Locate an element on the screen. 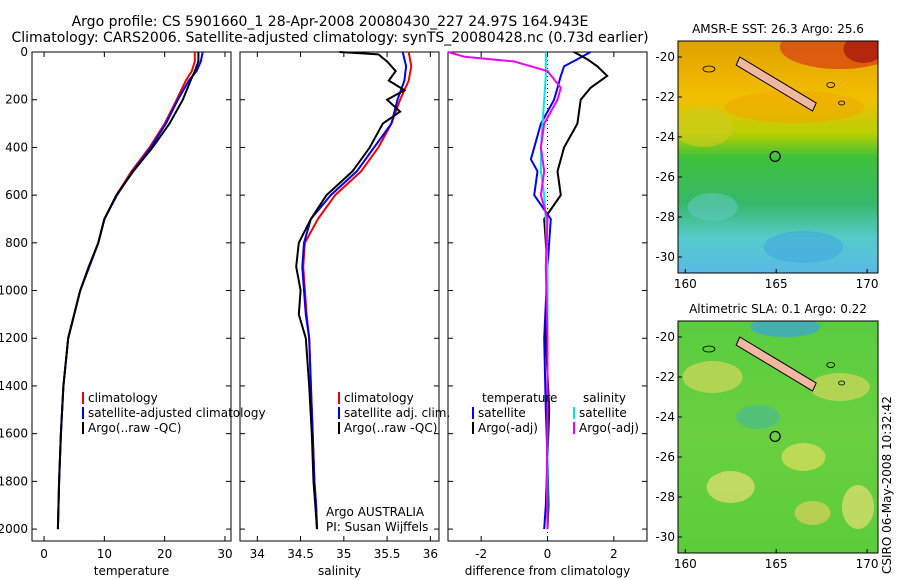 The image size is (900, 580). map-title: Altimetric SLA: 0.1 Argo: 0.22 is located at coordinates (778, 309).